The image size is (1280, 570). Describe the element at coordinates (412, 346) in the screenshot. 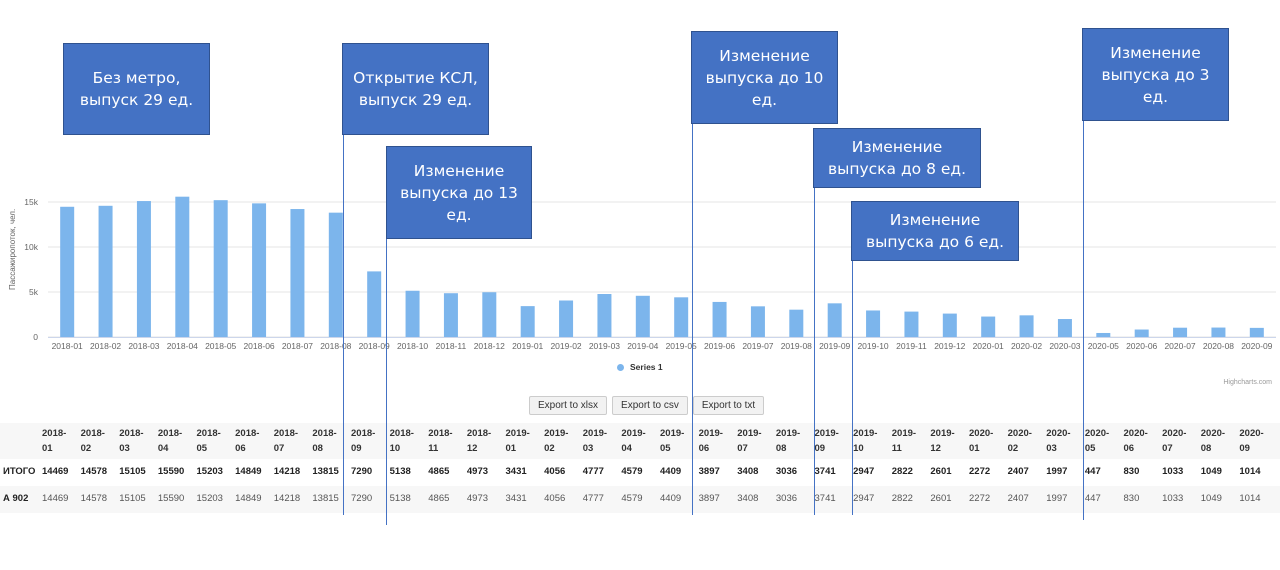

I see `x-tick-label: 2018-10` at that location.